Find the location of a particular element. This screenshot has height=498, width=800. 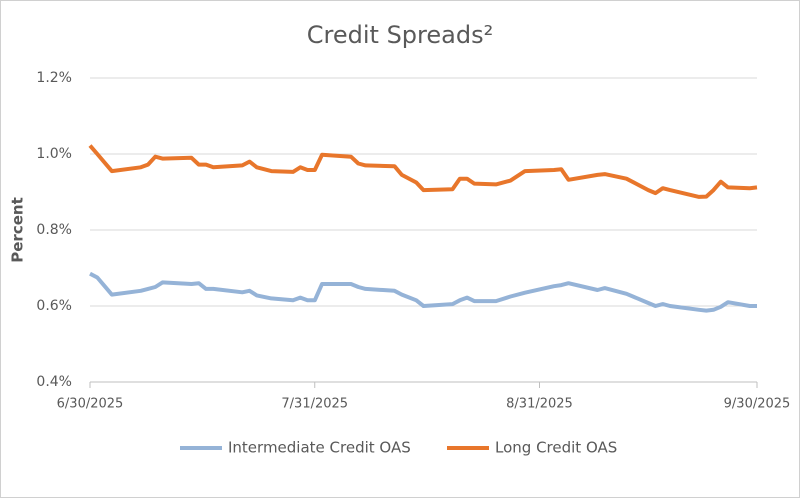

x-tick-label: 9/30/2025 is located at coordinates (757, 404).